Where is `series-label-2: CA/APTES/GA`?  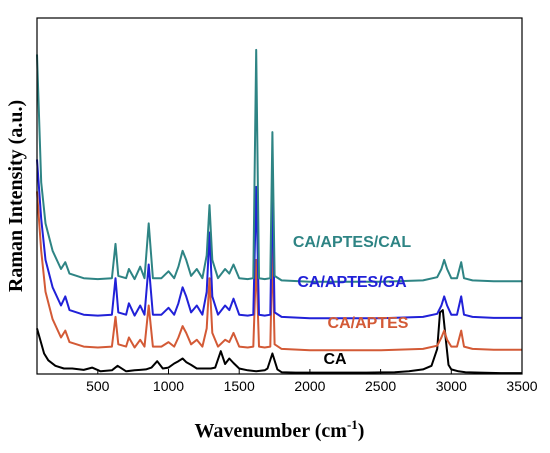 series-label-2: CA/APTES/GA is located at coordinates (352, 282).